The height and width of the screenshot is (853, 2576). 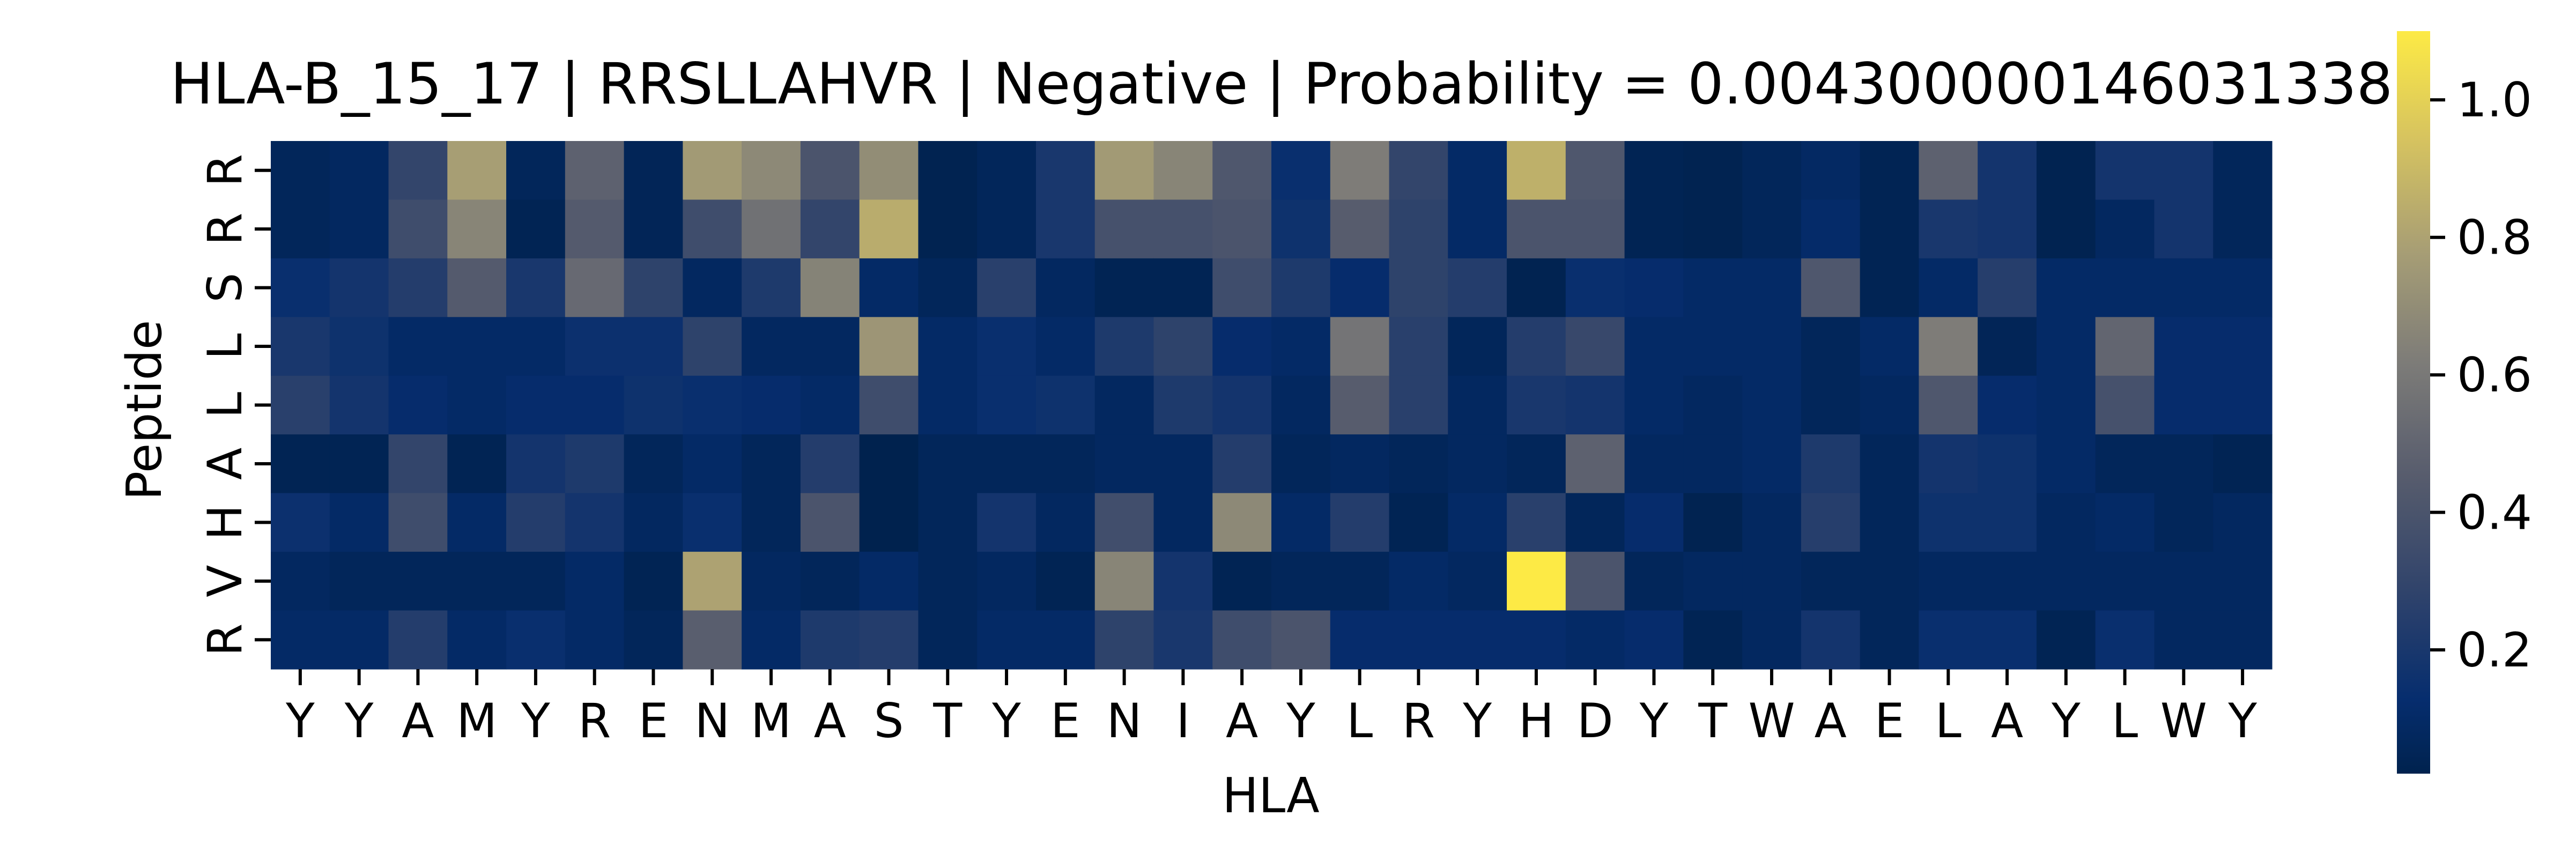 I want to click on x-tick-label: N, so click(x=1124, y=720).